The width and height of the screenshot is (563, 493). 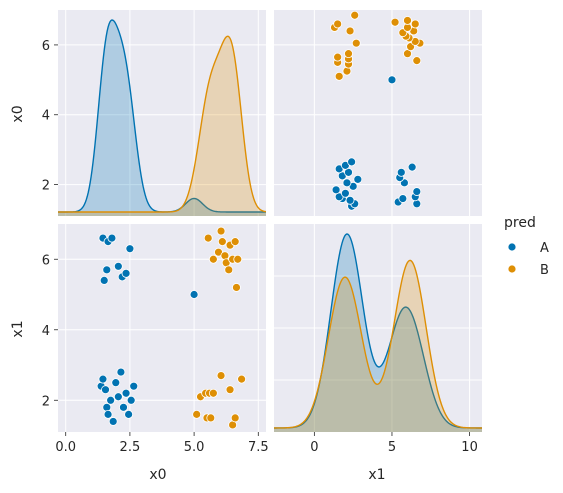 I want to click on y-tick-label-x1: 4, so click(x=46, y=331).